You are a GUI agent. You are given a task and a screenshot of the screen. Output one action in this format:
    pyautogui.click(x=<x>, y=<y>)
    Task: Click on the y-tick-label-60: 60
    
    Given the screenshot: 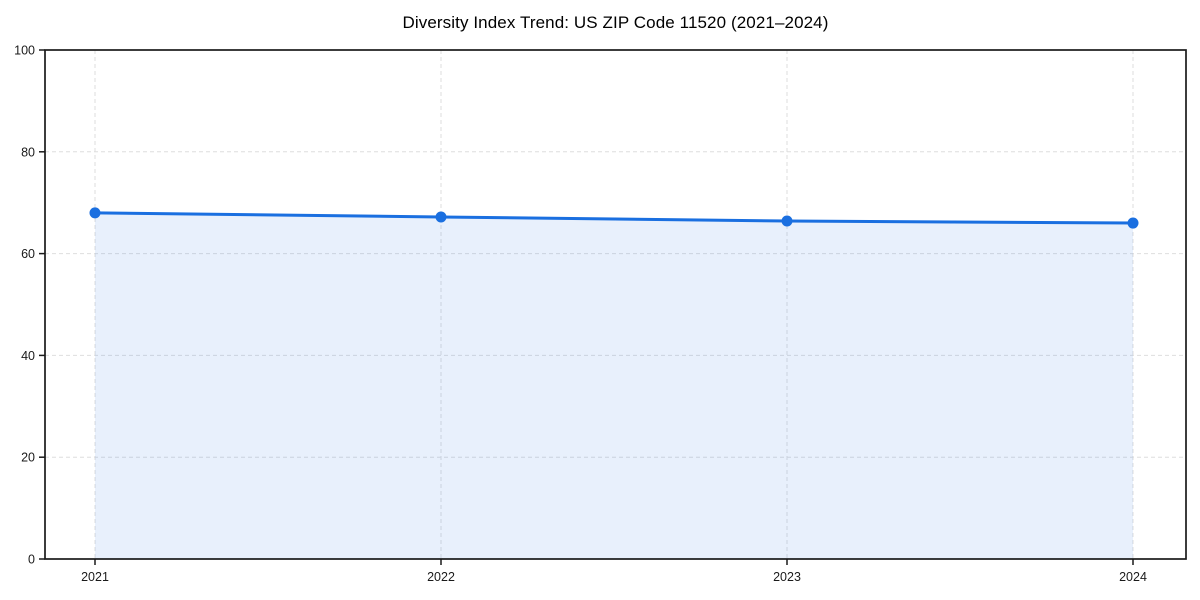 What is the action you would take?
    pyautogui.click(x=28, y=254)
    